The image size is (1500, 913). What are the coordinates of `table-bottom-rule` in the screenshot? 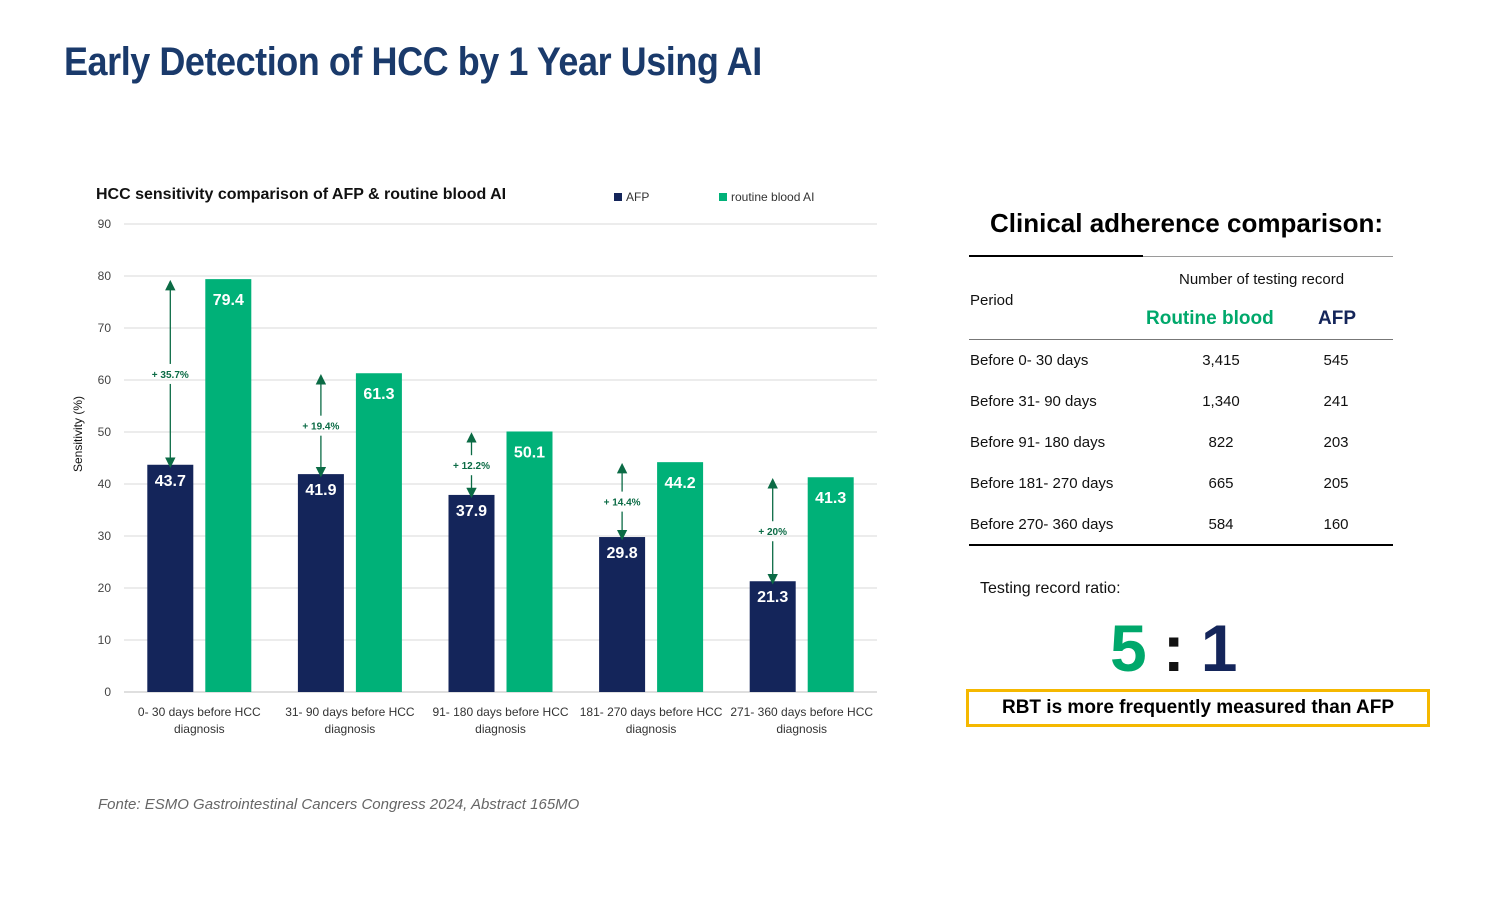 It's located at (1181, 545).